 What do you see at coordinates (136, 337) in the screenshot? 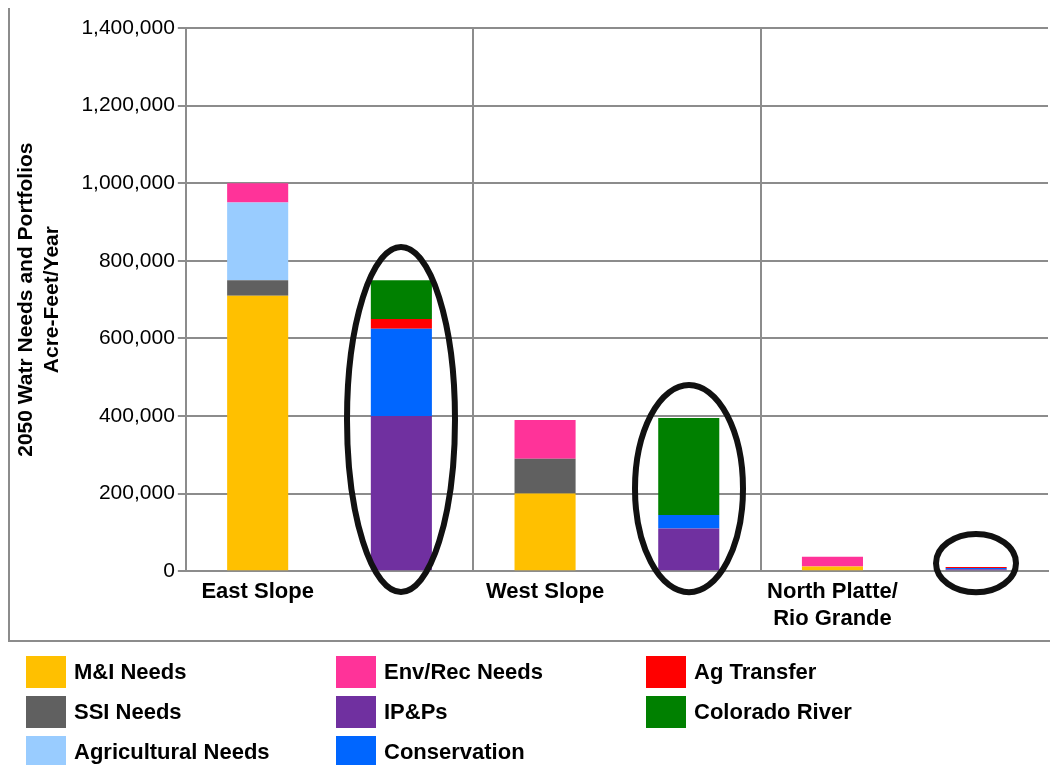
I see `y-tick-label: 600,000` at bounding box center [136, 337].